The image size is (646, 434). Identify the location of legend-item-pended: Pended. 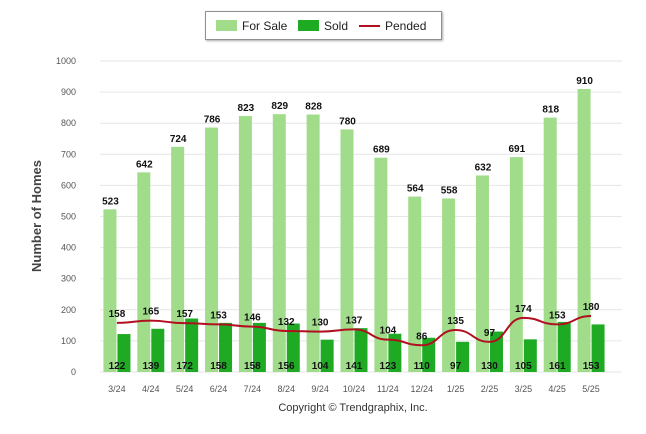
(392, 26).